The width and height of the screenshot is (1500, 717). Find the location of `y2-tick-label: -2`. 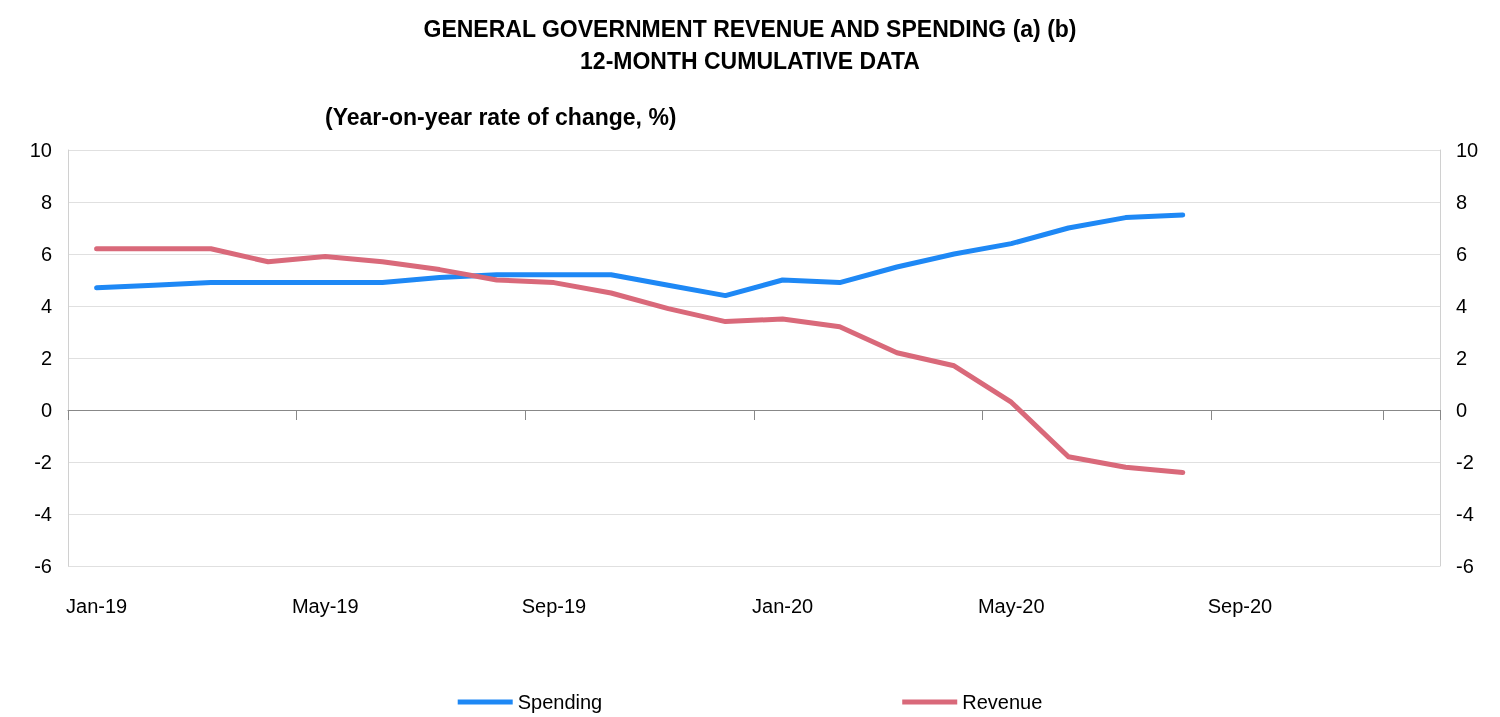

y2-tick-label: -2 is located at coordinates (1465, 462).